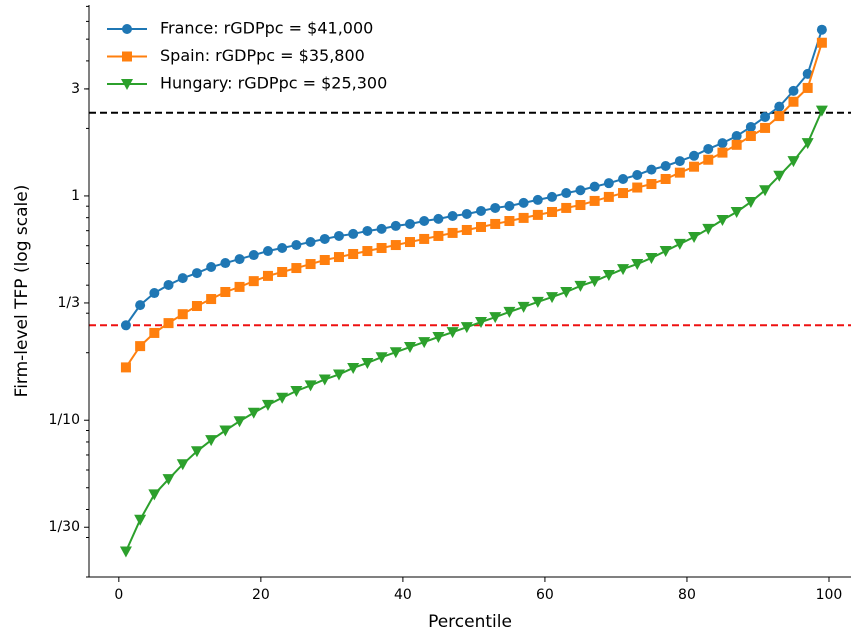  I want to click on x-axis-label: Percentile, so click(470, 622).